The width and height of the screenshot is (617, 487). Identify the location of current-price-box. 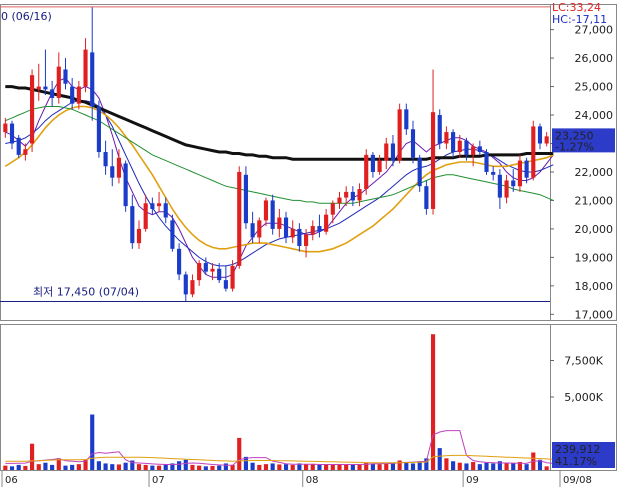
(583, 140).